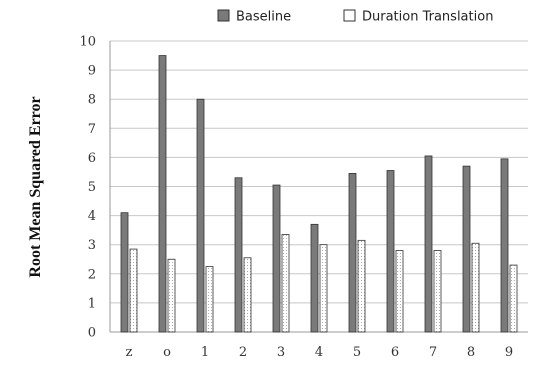 The height and width of the screenshot is (369, 534). I want to click on legend-swatch-duration-translation, so click(349, 15).